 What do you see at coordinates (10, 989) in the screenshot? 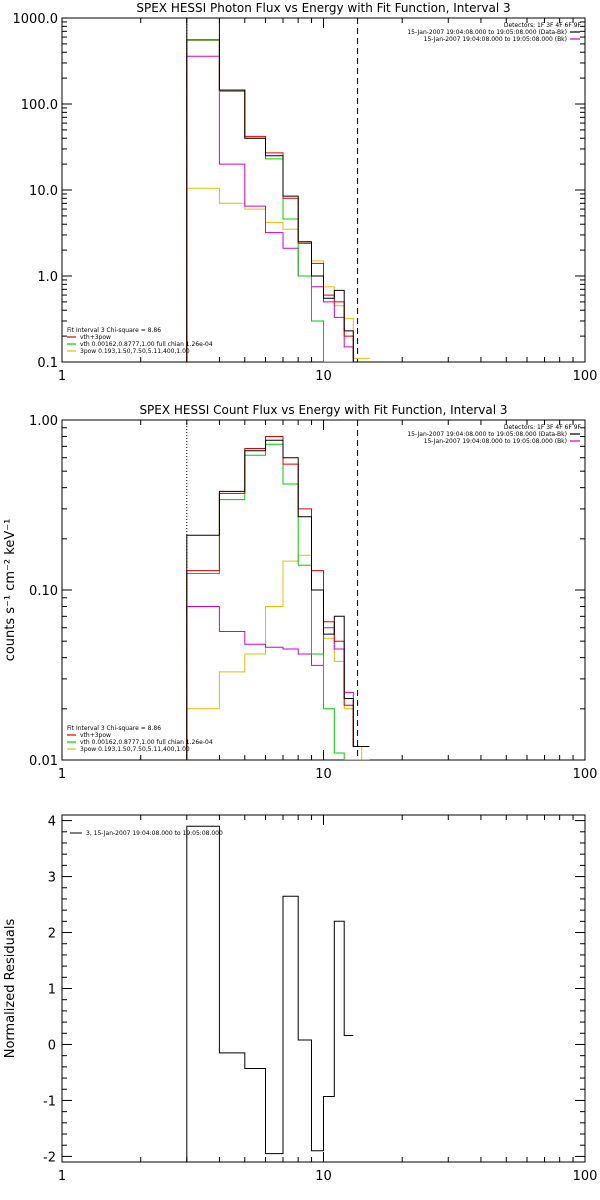
I see `panel3-y-axis-label: Normalized Residuals` at bounding box center [10, 989].